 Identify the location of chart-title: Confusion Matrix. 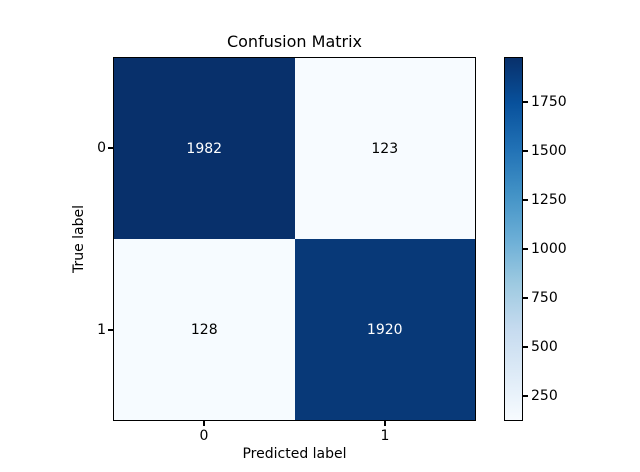
(294, 41).